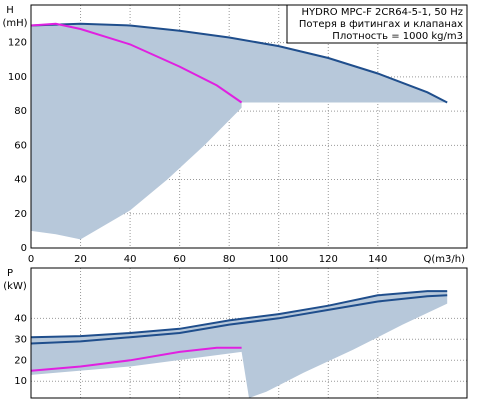  What do you see at coordinates (14, 23) in the screenshot?
I see `y-axis-unit: (mH)` at bounding box center [14, 23].